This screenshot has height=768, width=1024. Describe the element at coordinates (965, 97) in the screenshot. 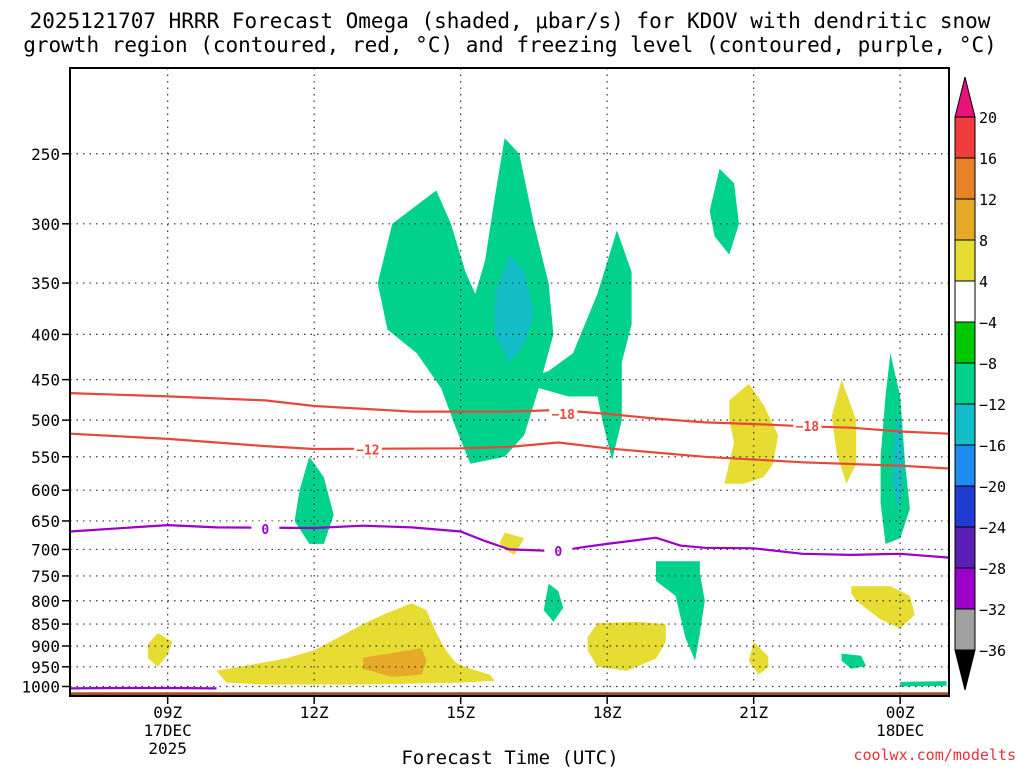

I see `colorbar-over-triangle` at that location.